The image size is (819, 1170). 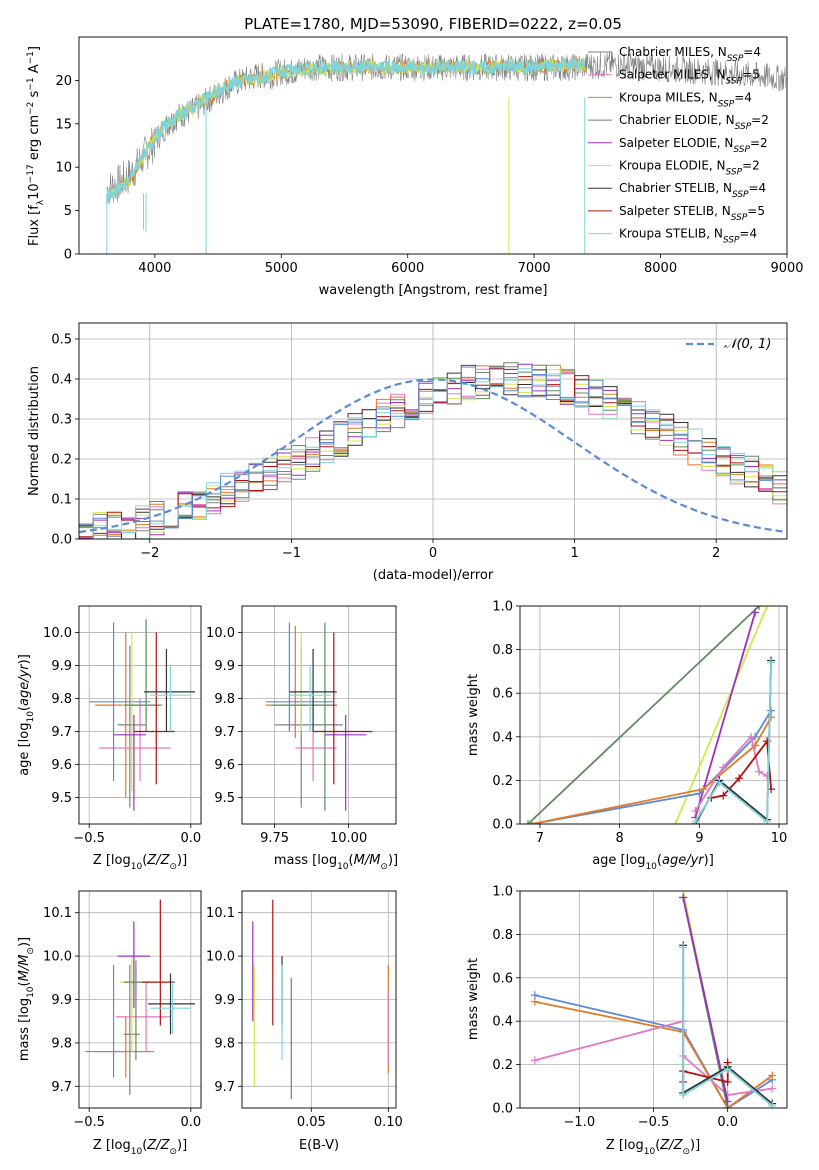 I want to click on age-vs-Z-y-label: age [log10(age/yr)], so click(x=26, y=715).